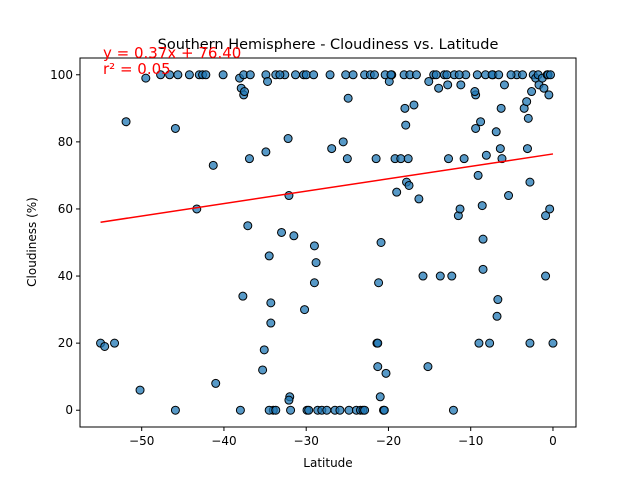 Image resolution: width=640 pixels, height=480 pixels. What do you see at coordinates (327, 463) in the screenshot?
I see `x-axis-label: Latitude` at bounding box center [327, 463].